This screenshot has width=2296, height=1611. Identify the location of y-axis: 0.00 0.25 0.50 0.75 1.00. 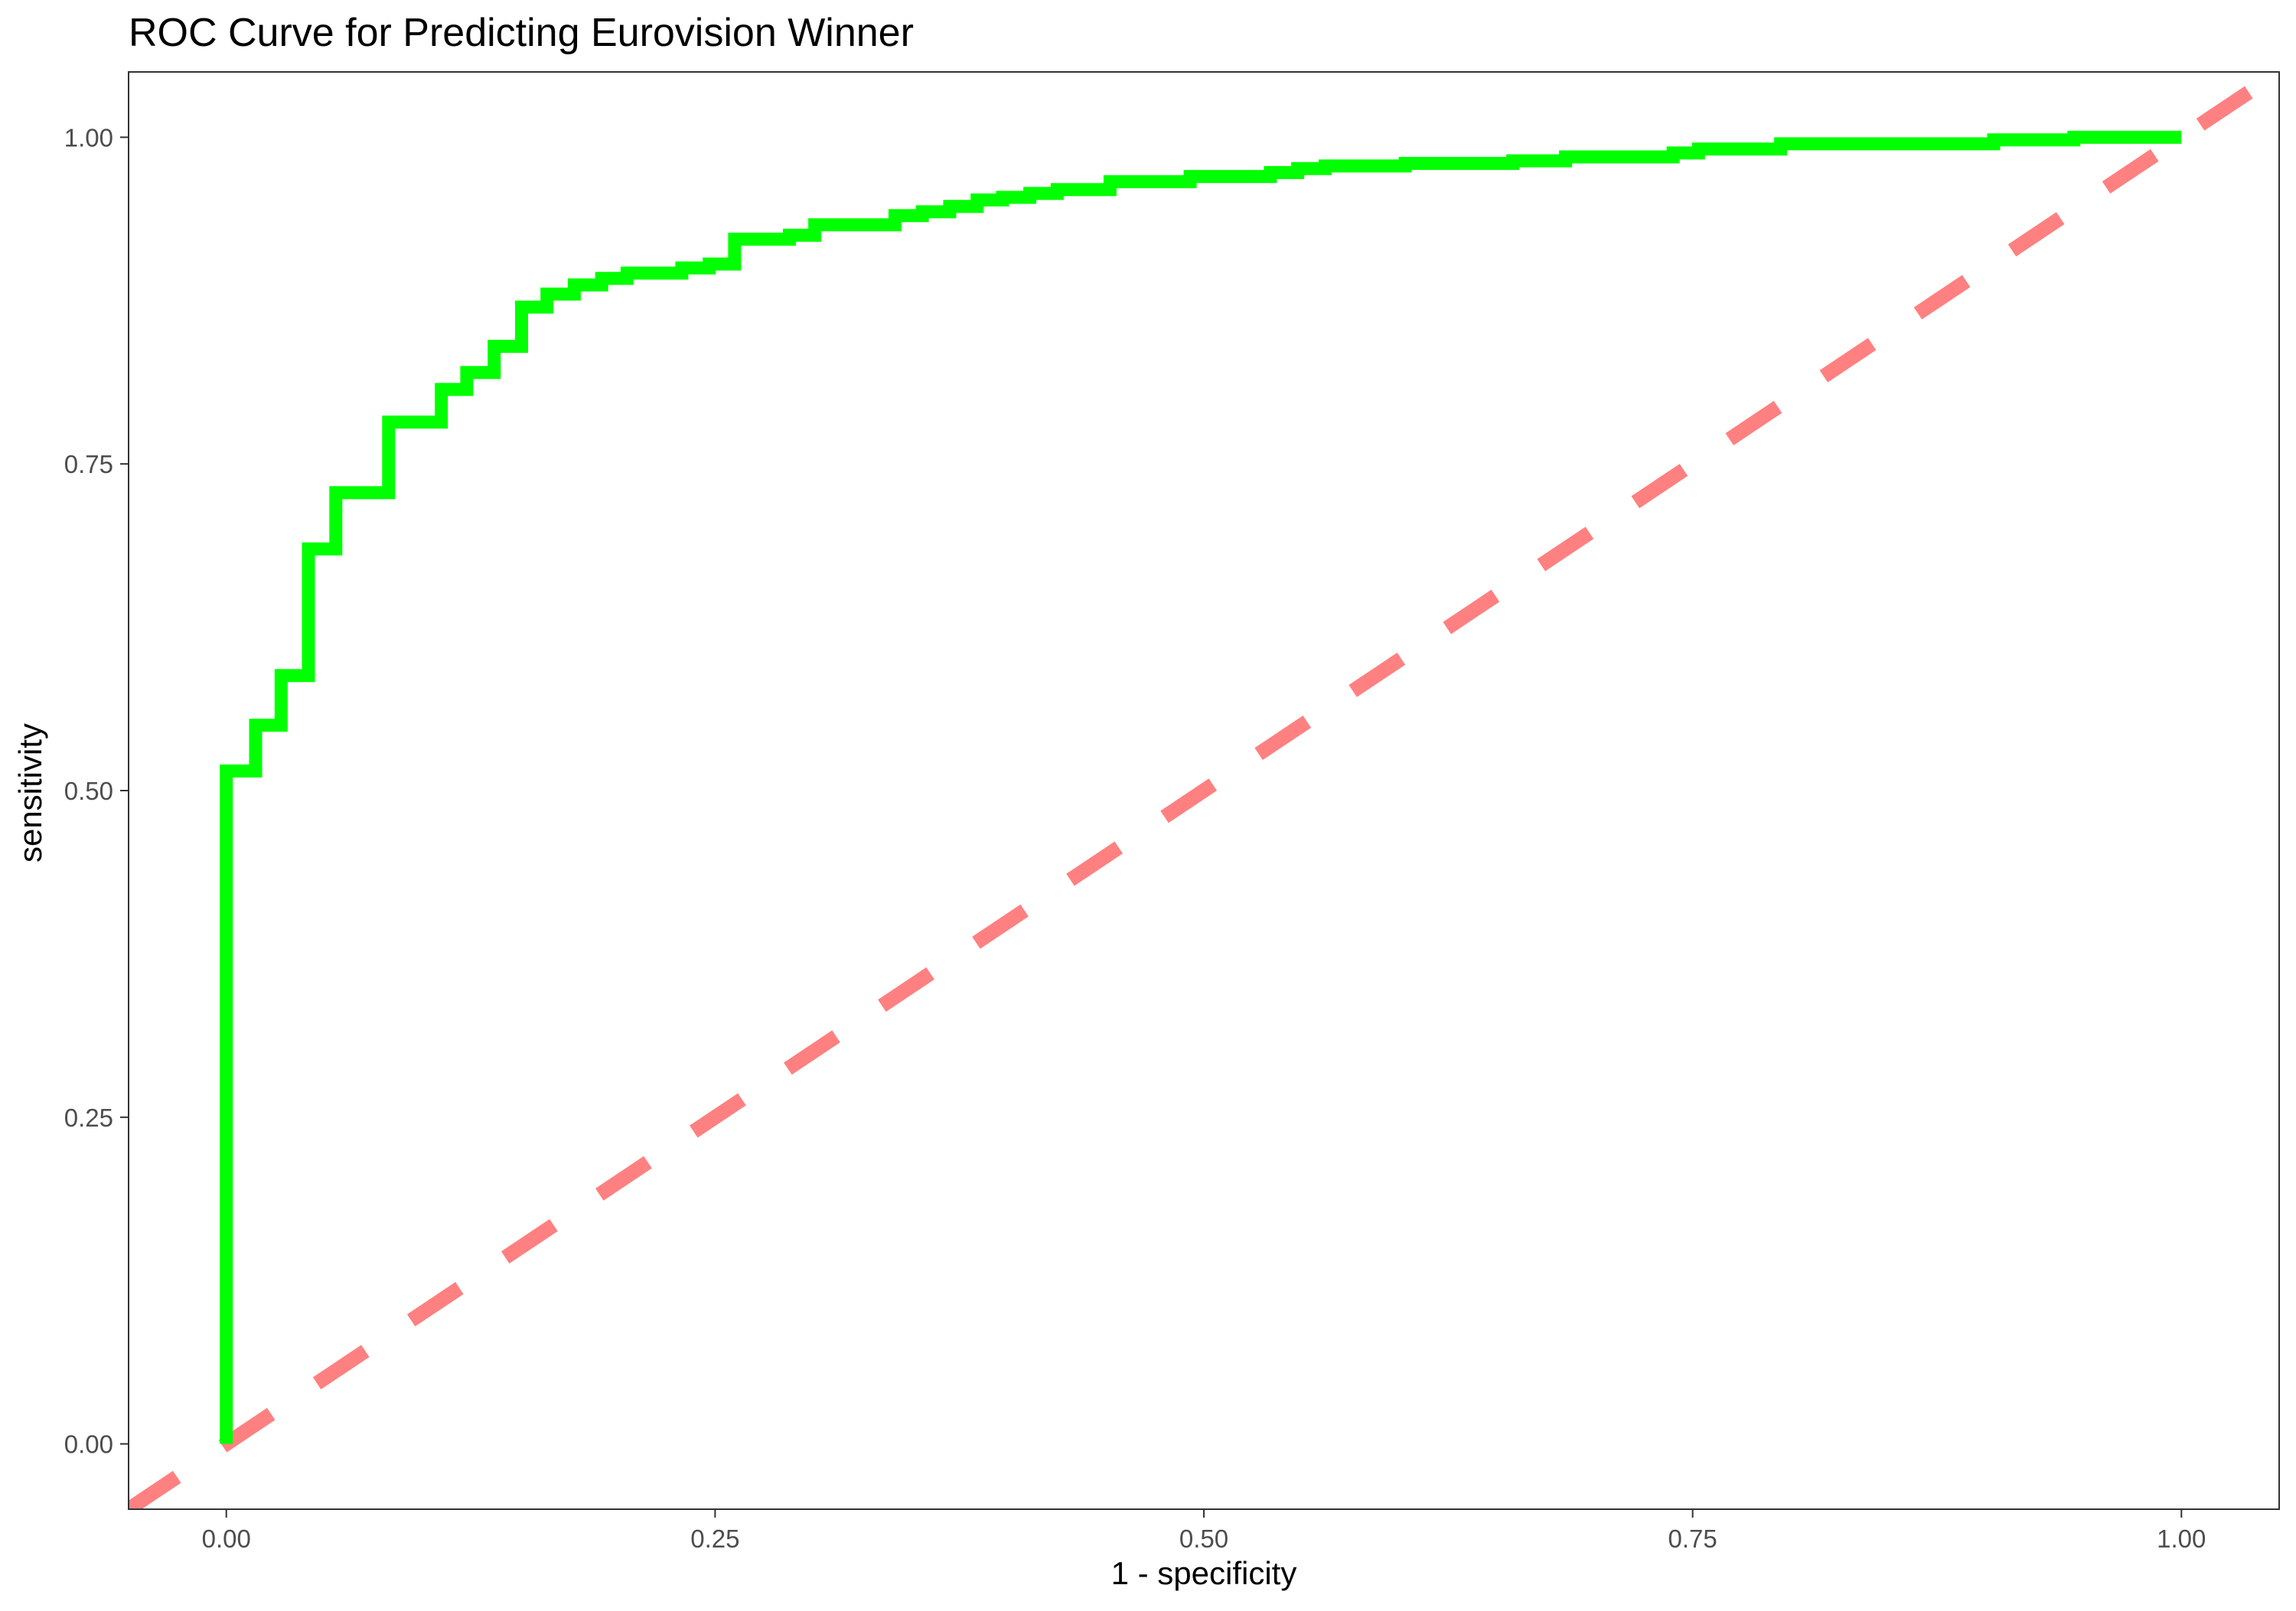
(96, 791).